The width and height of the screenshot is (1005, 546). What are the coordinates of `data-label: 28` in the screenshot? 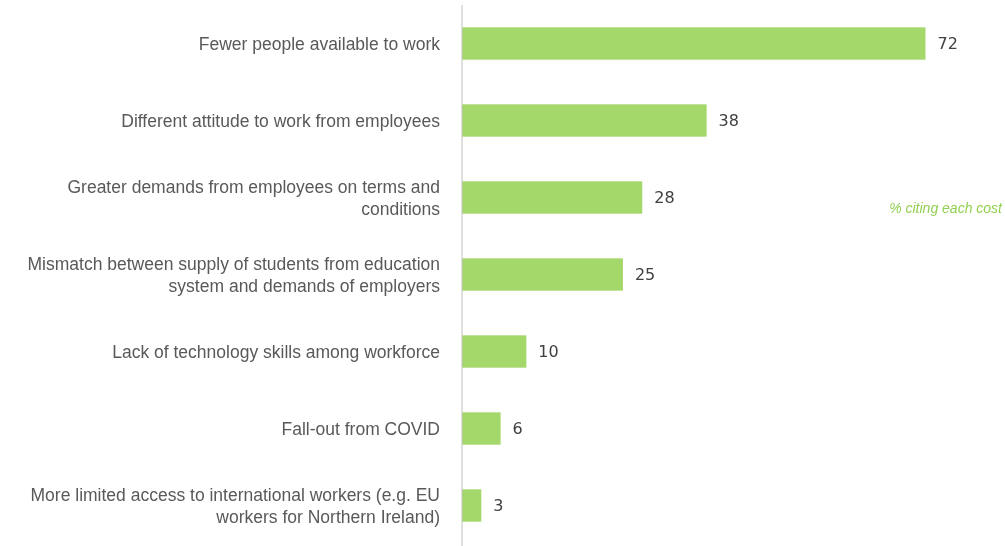 It's located at (664, 198).